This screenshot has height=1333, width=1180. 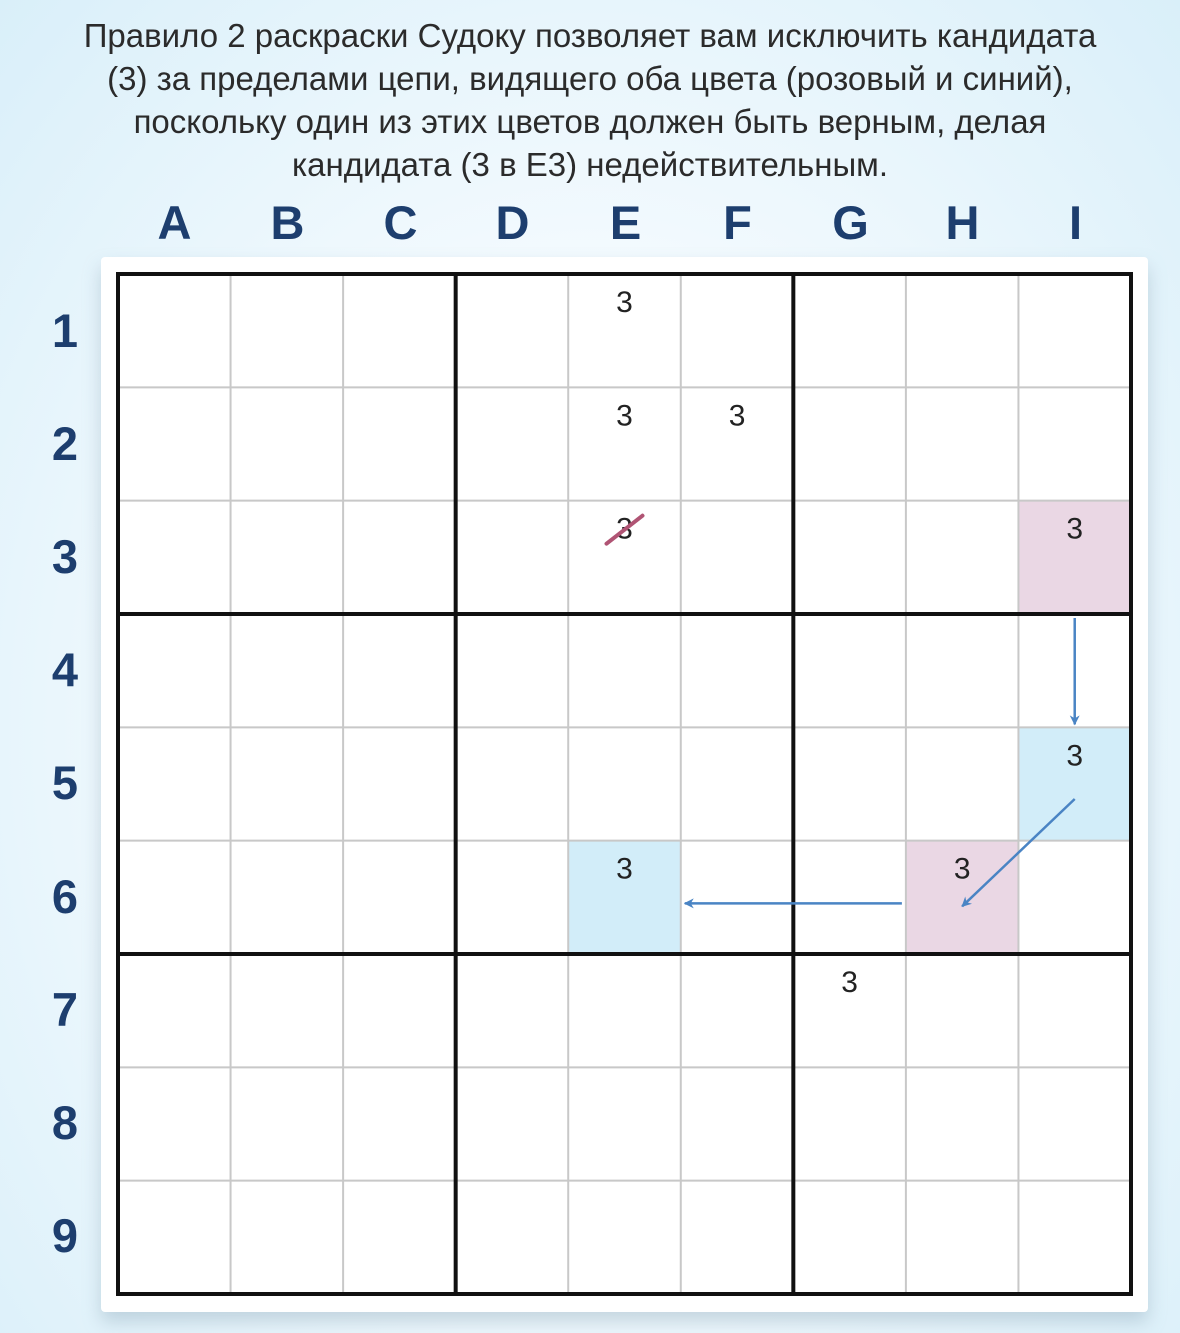 I want to click on column-label-b: B, so click(x=287, y=222).